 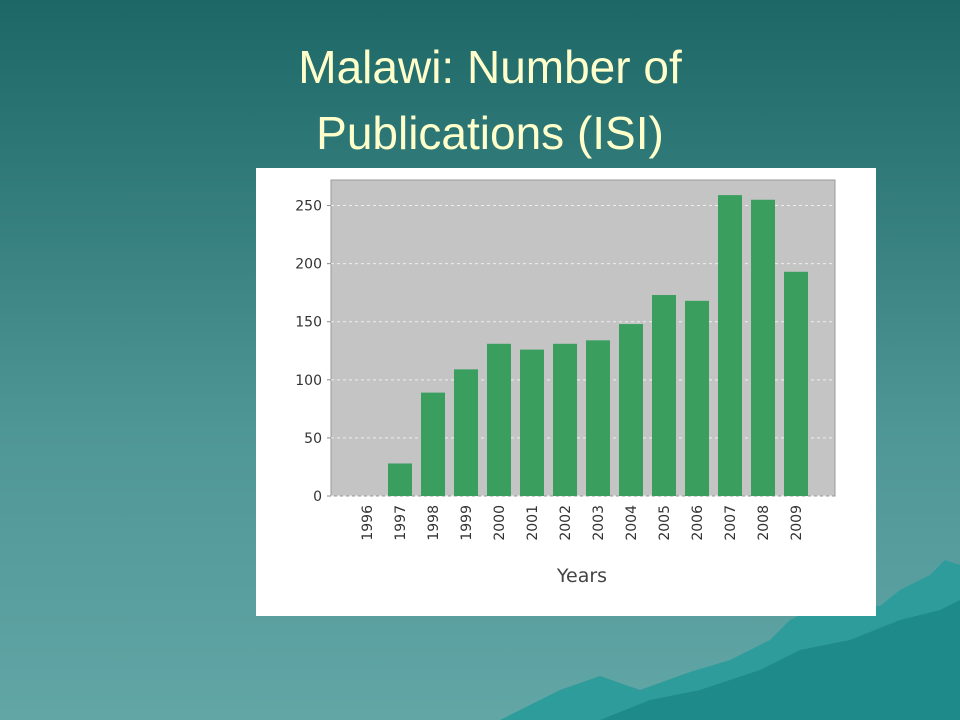 I want to click on y-tick-label: 100, so click(x=308, y=381).